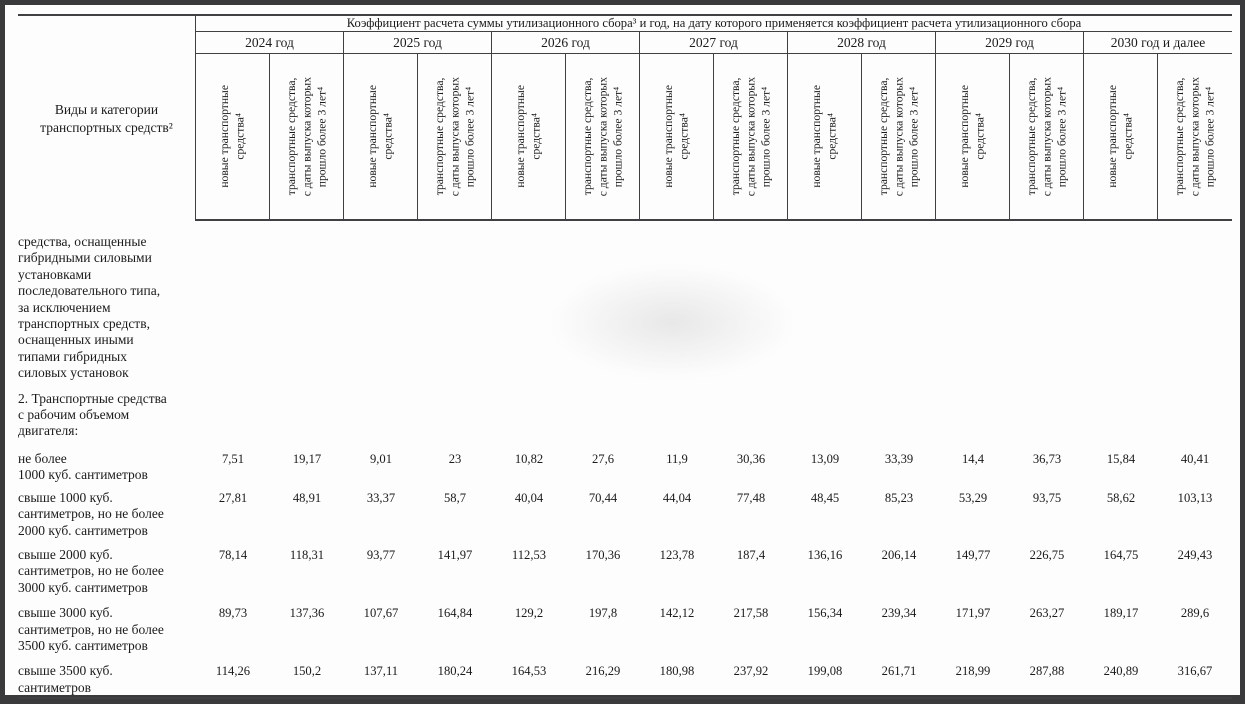  What do you see at coordinates (1010, 43) in the screenshot?
I see `year-header-5: 2029 год` at bounding box center [1010, 43].